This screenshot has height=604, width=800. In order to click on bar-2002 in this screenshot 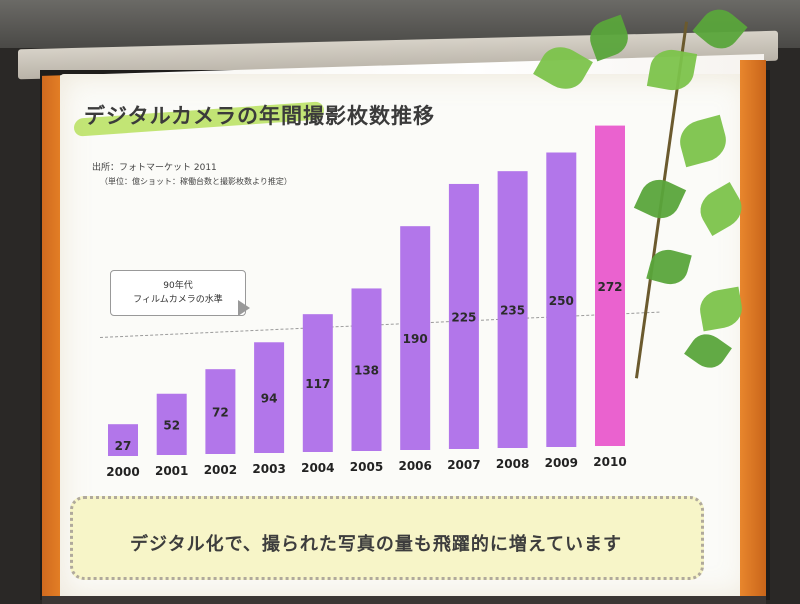, I will do `click(220, 411)`.